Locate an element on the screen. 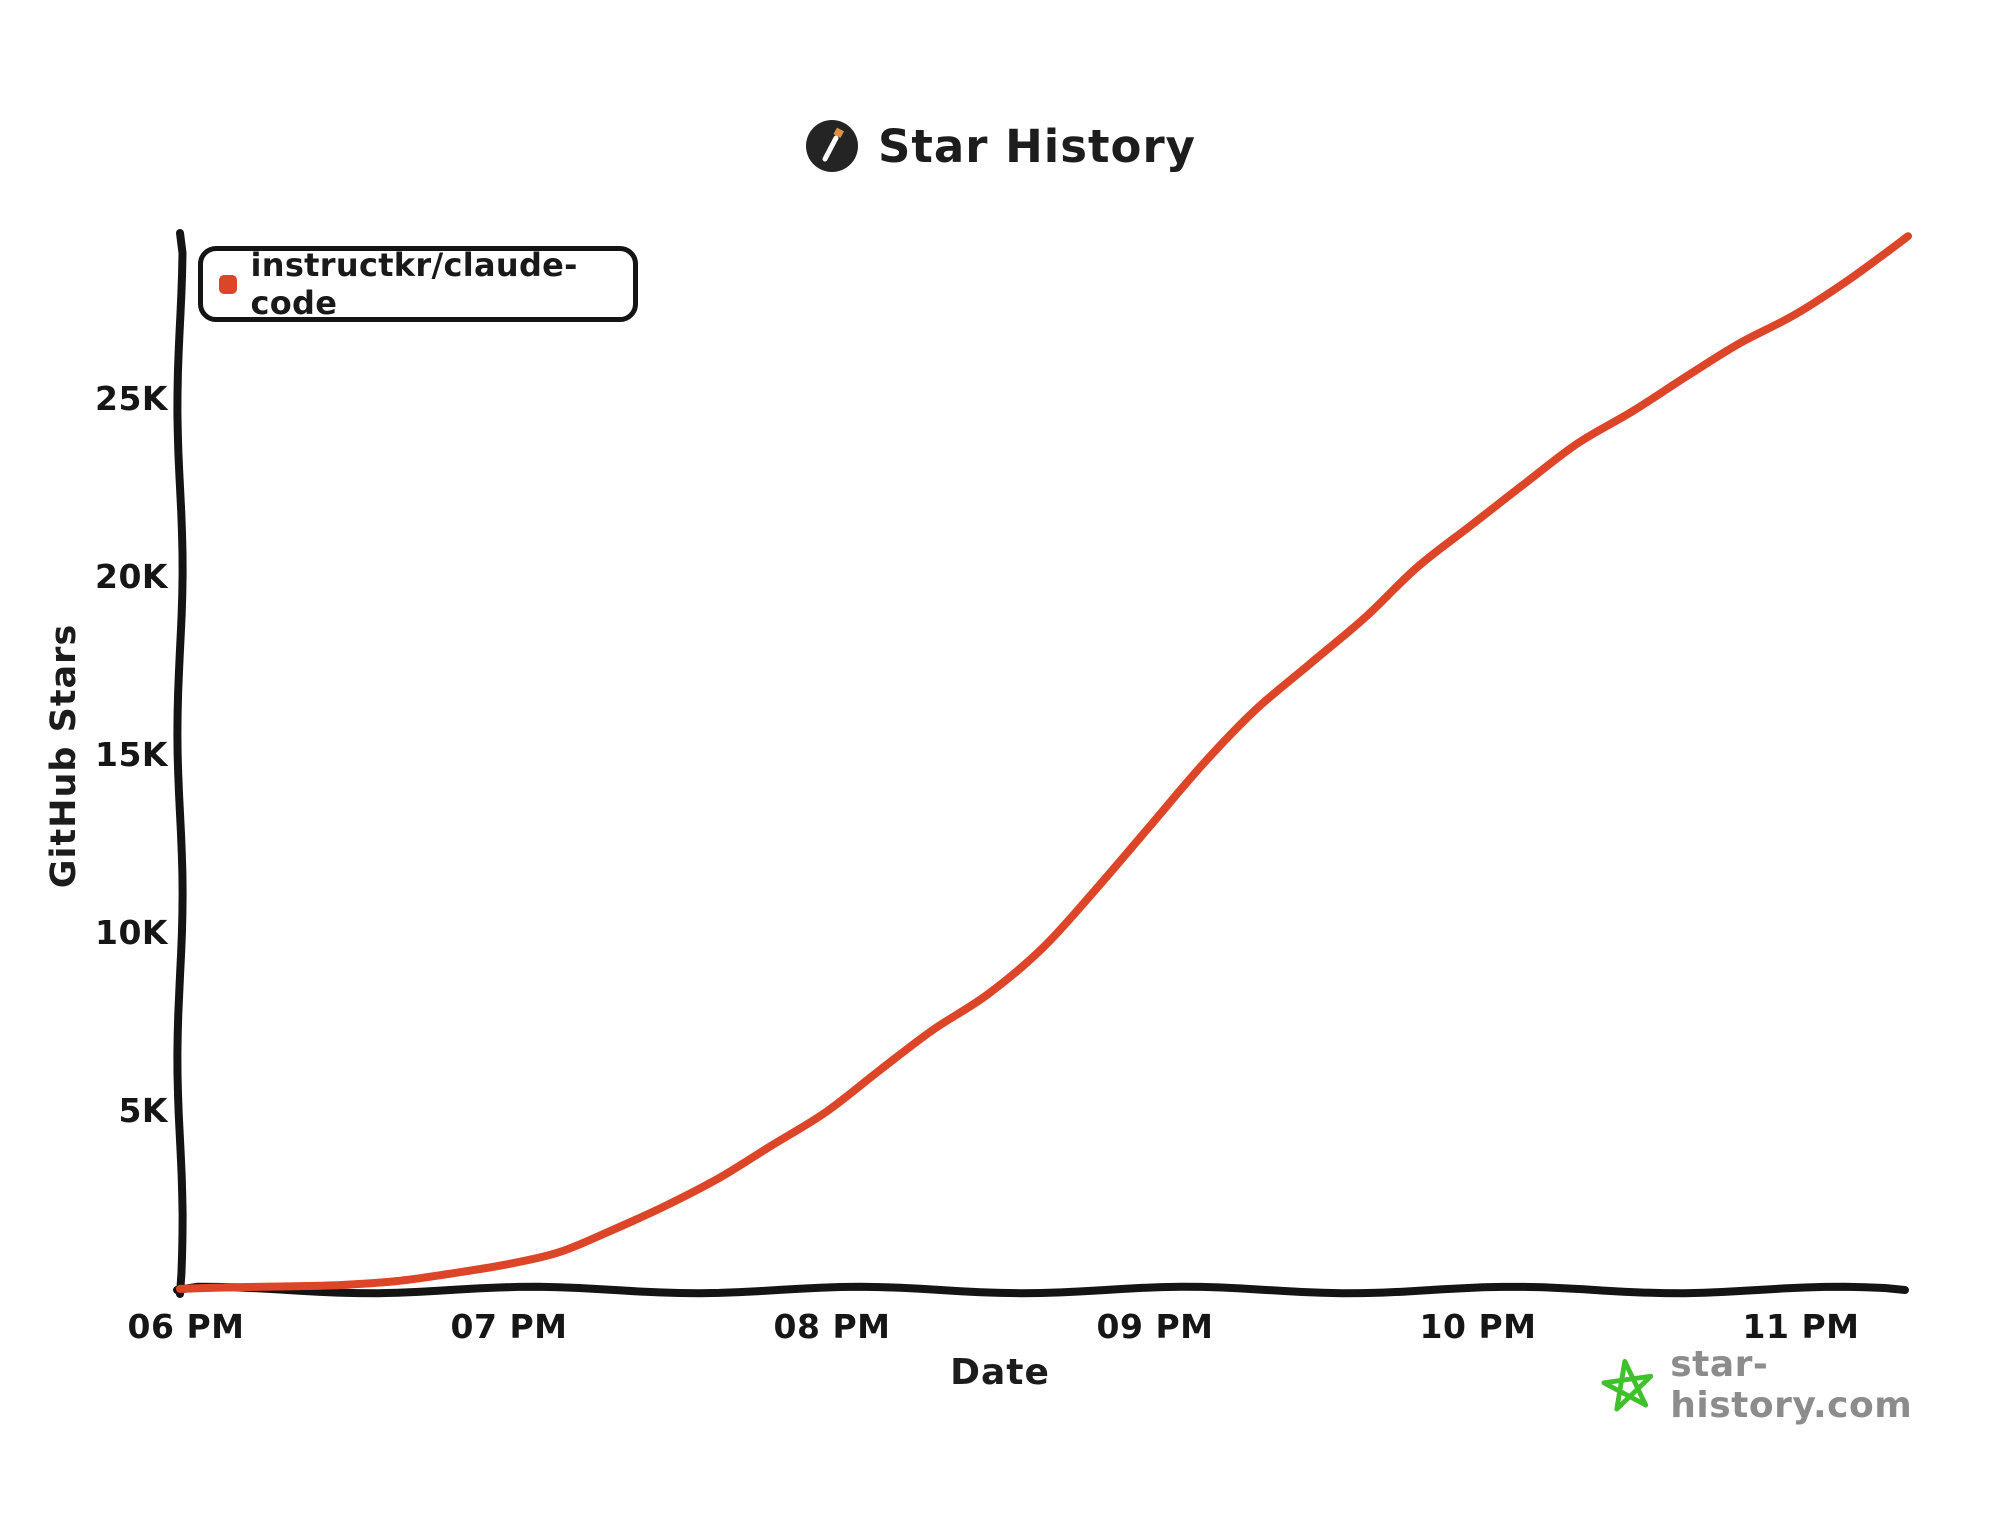  chart-header: Star History is located at coordinates (1000, 146).